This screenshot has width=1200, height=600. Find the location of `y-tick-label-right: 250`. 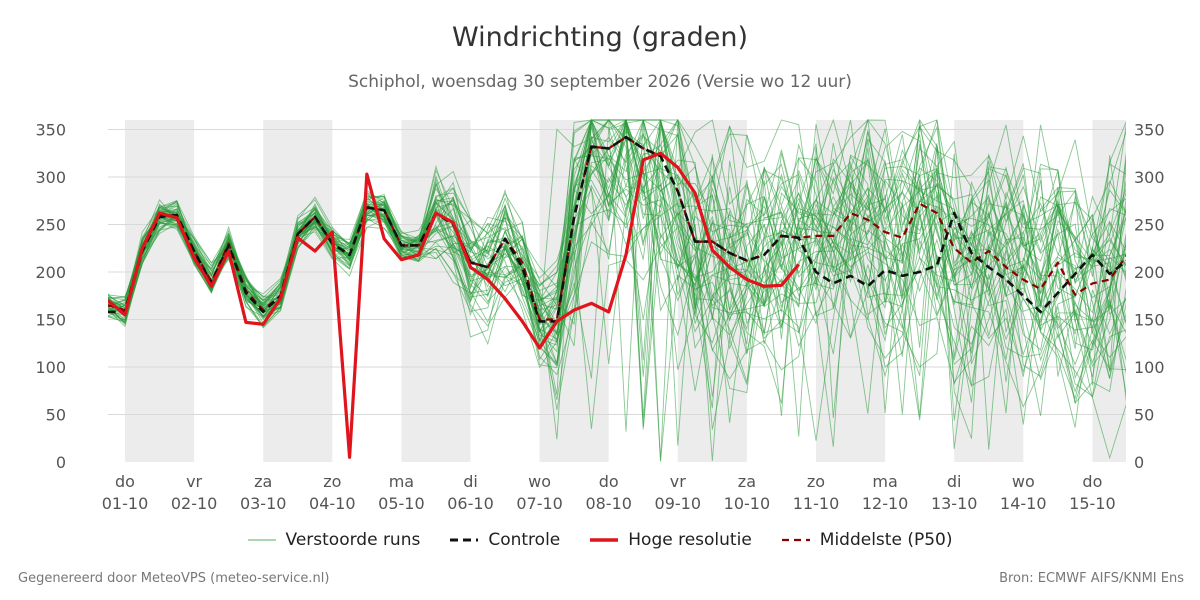

y-tick-label-right: 250 is located at coordinates (1149, 225).